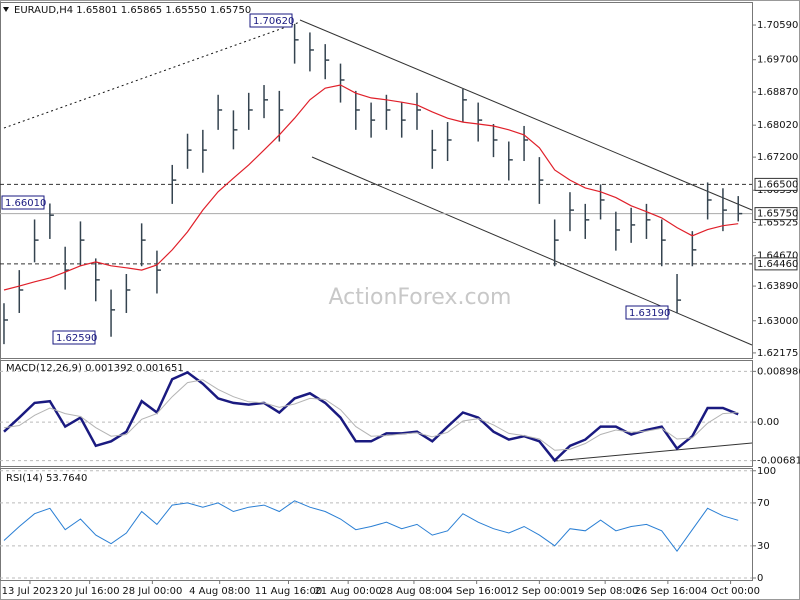  I want to click on y-tick-label: 1.63890, so click(777, 286).